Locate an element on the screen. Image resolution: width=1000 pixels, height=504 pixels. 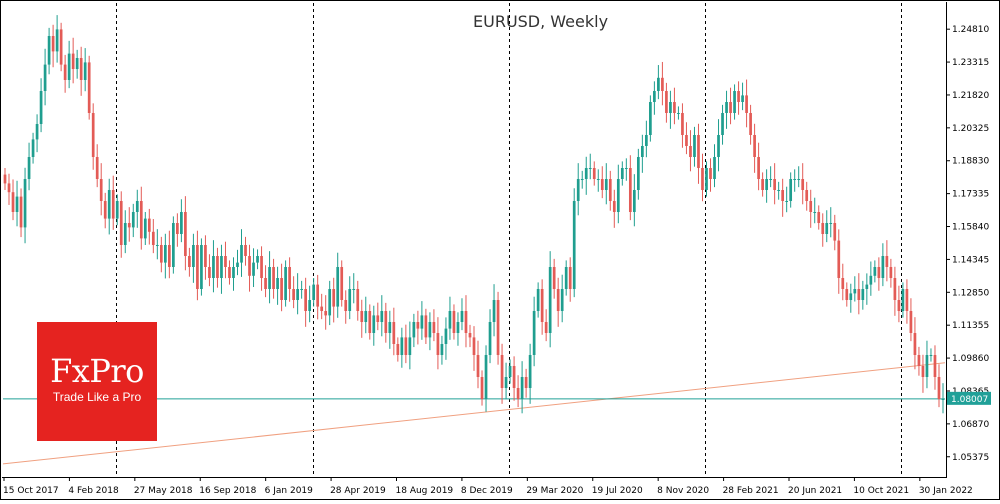
price-tick-label: 1.12850 is located at coordinates (970, 293).